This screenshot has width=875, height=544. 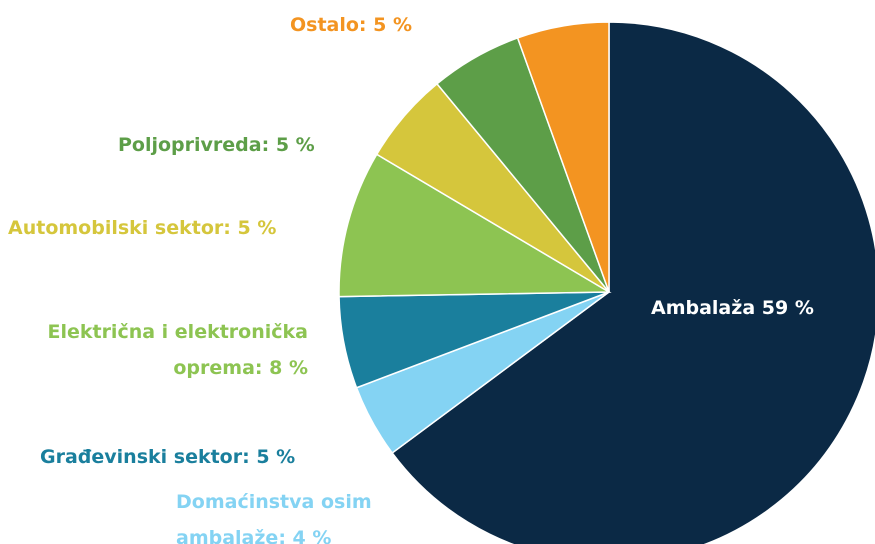 What do you see at coordinates (177, 350) in the screenshot?
I see `category: Električna i elektronička oprema:` at bounding box center [177, 350].